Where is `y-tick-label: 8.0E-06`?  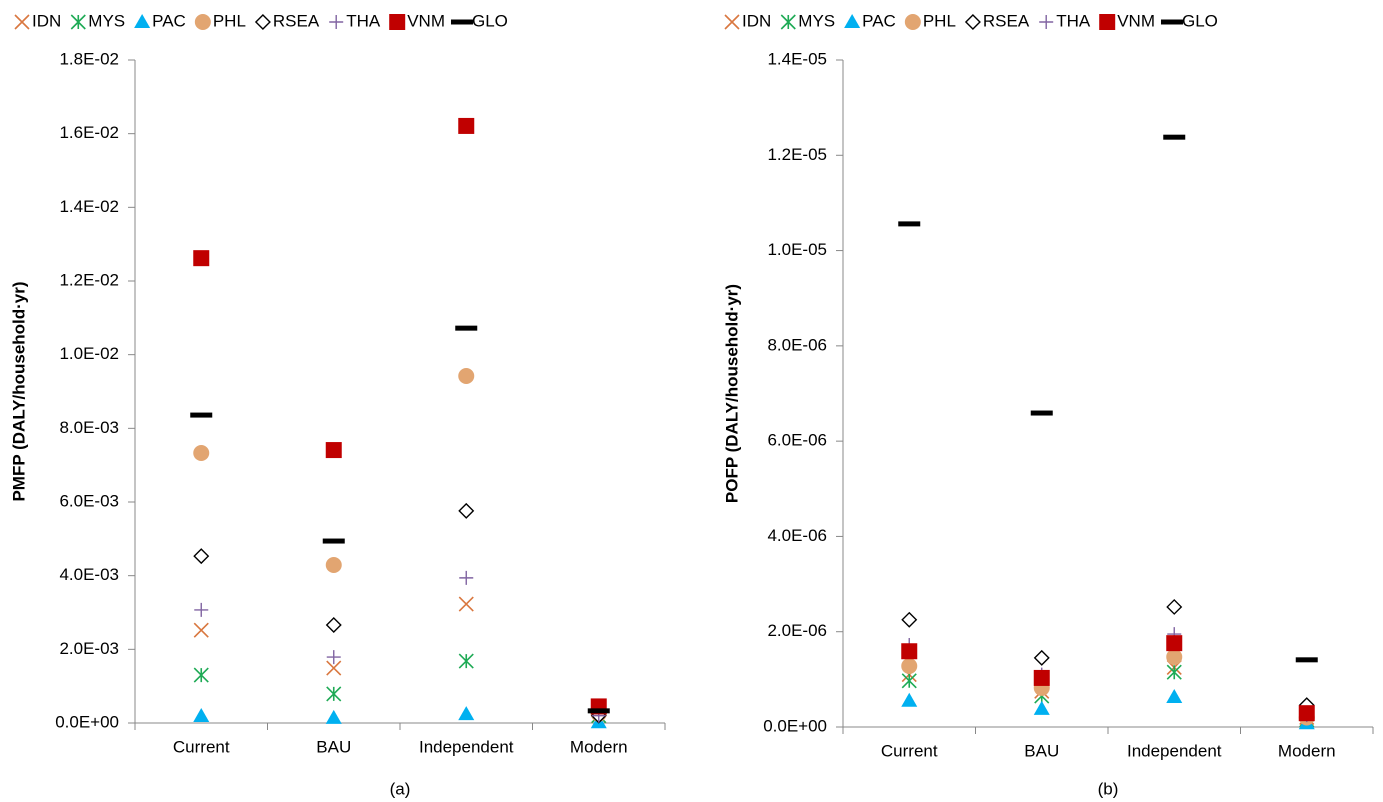 y-tick-label: 8.0E-06 is located at coordinates (797, 344).